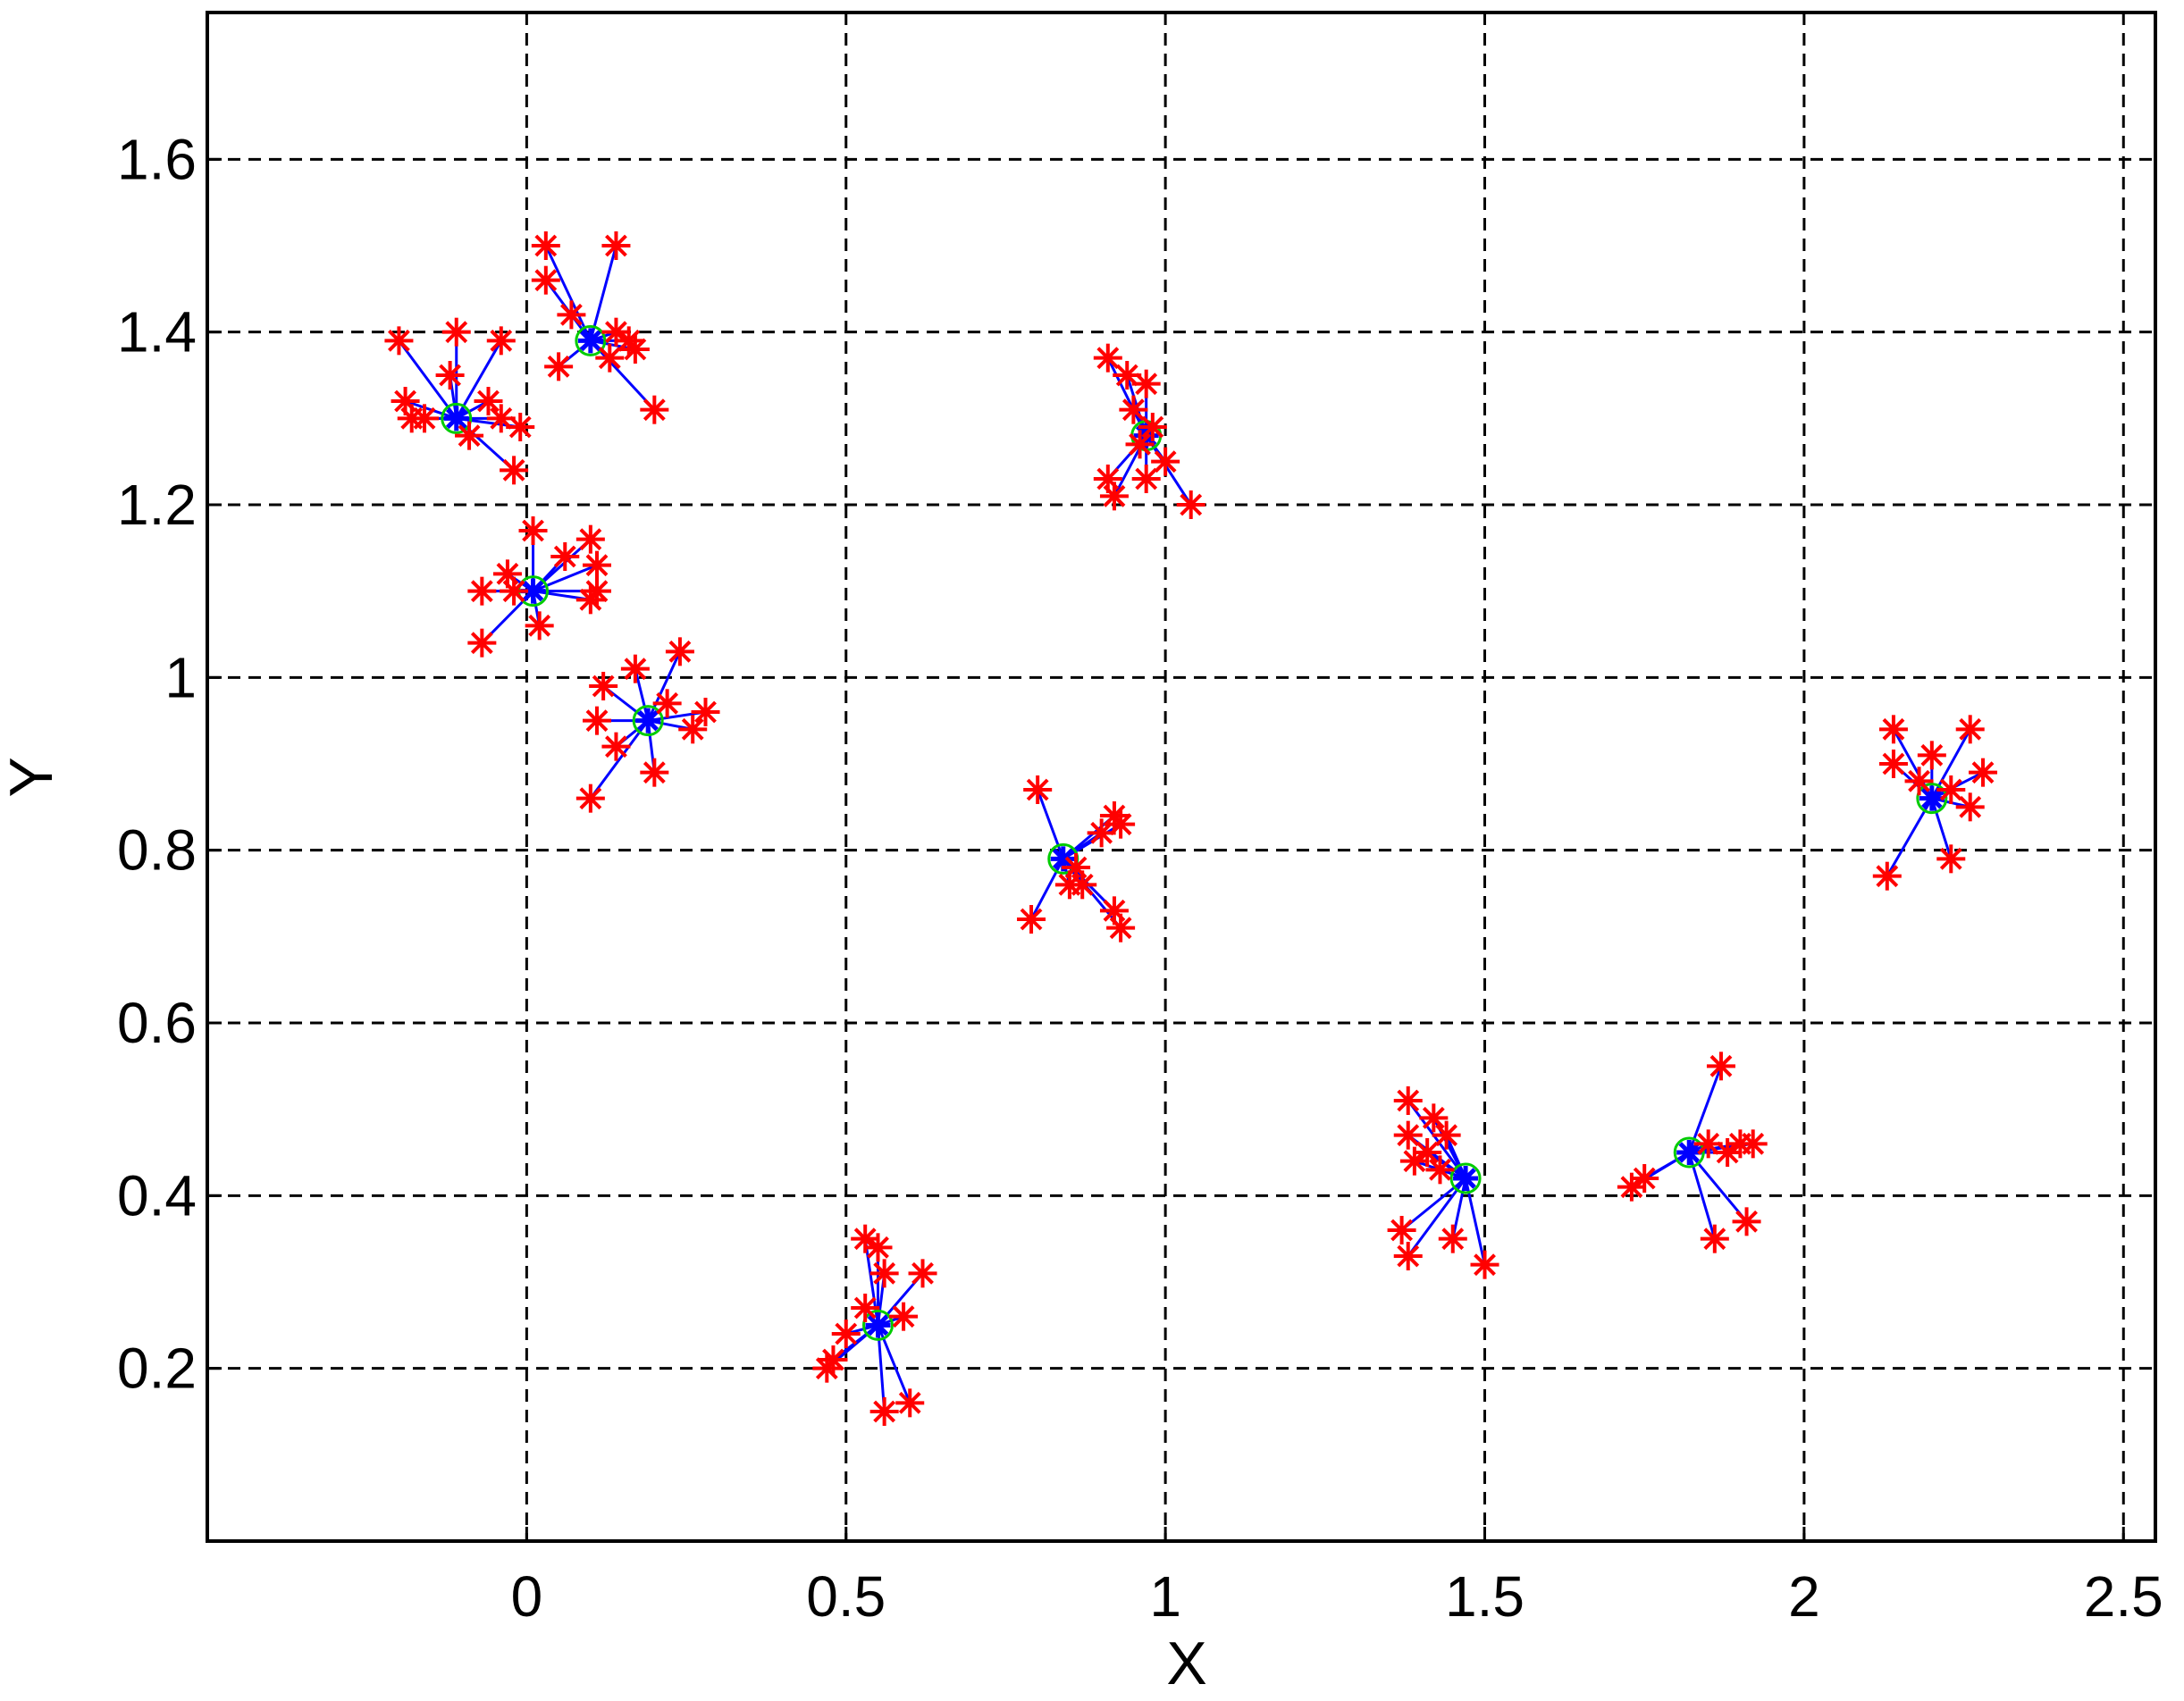  I want to click on y-axis-label: Y, so click(32, 777).